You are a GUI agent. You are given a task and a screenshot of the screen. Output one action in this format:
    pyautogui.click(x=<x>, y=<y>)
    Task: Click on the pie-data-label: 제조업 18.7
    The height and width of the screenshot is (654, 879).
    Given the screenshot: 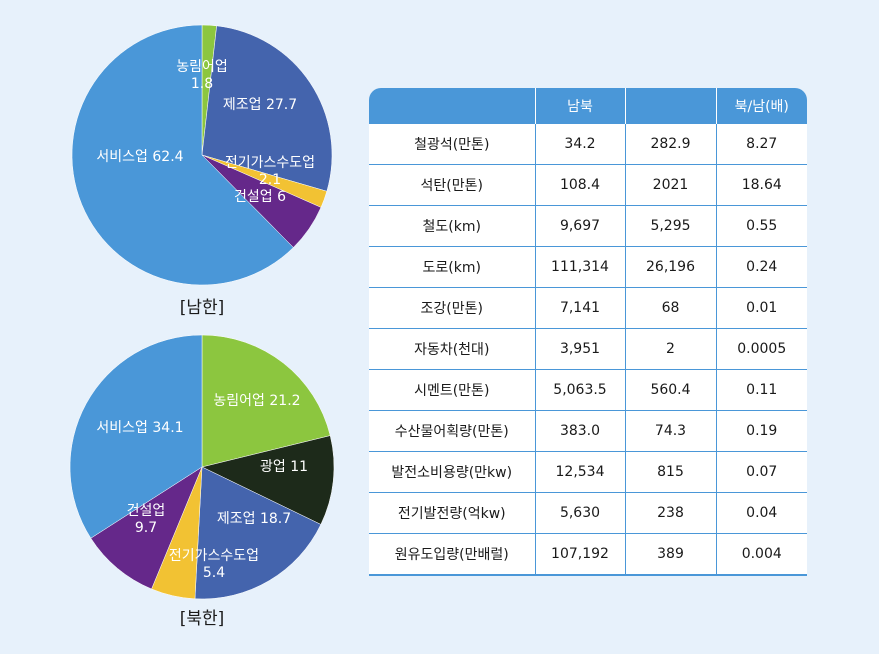 What is the action you would take?
    pyautogui.click(x=254, y=519)
    